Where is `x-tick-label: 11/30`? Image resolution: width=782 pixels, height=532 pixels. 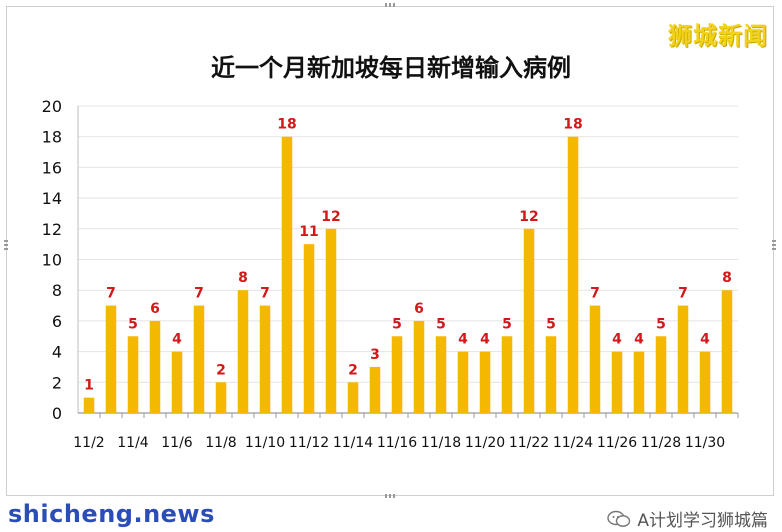 x-tick-label: 11/30 is located at coordinates (705, 443).